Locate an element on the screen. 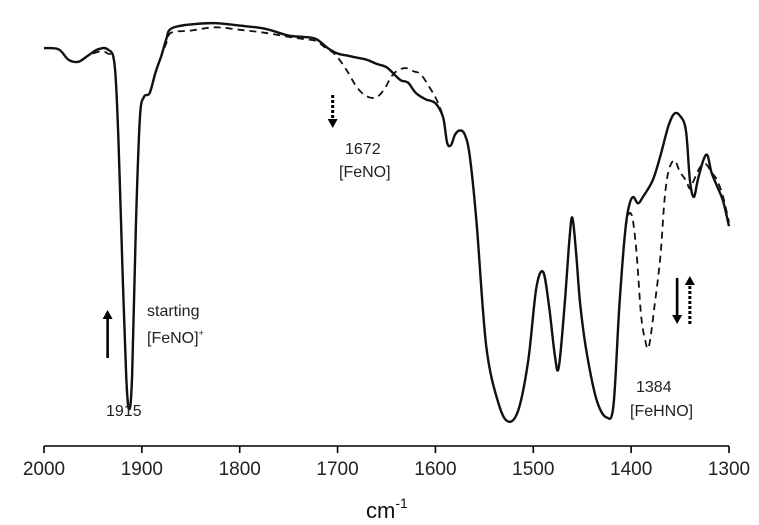 Image resolution: width=759 pixels, height=525 pixels. x-tick-label: 1700 is located at coordinates (337, 469).